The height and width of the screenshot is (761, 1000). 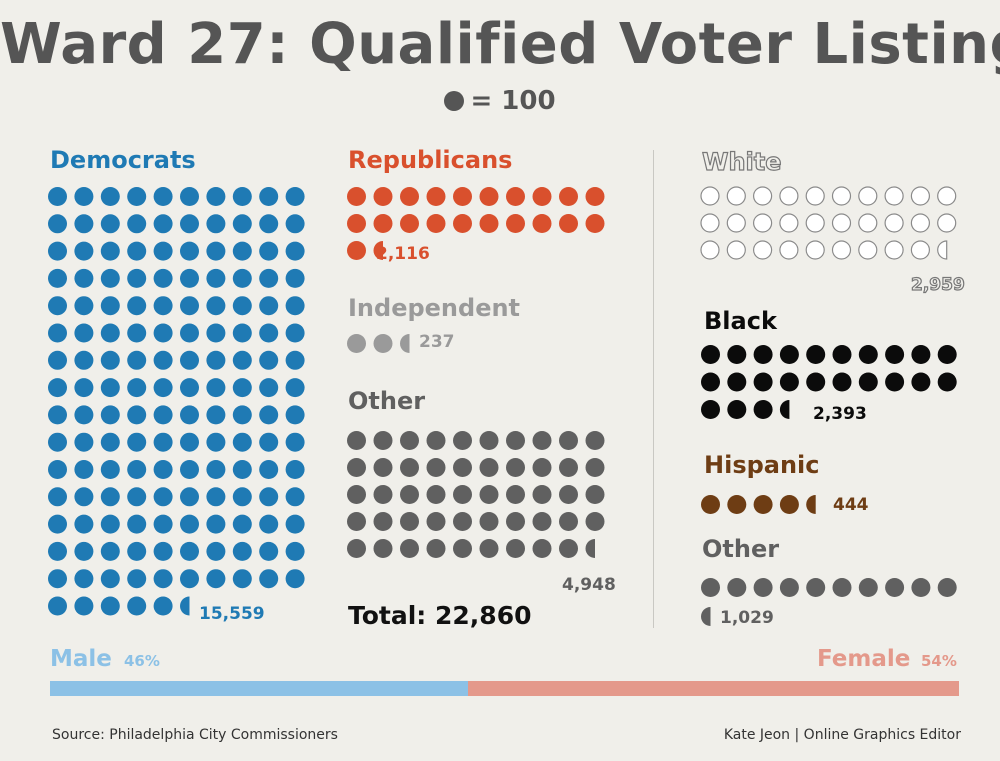 I want to click on white-dots, so click(x=828, y=223).